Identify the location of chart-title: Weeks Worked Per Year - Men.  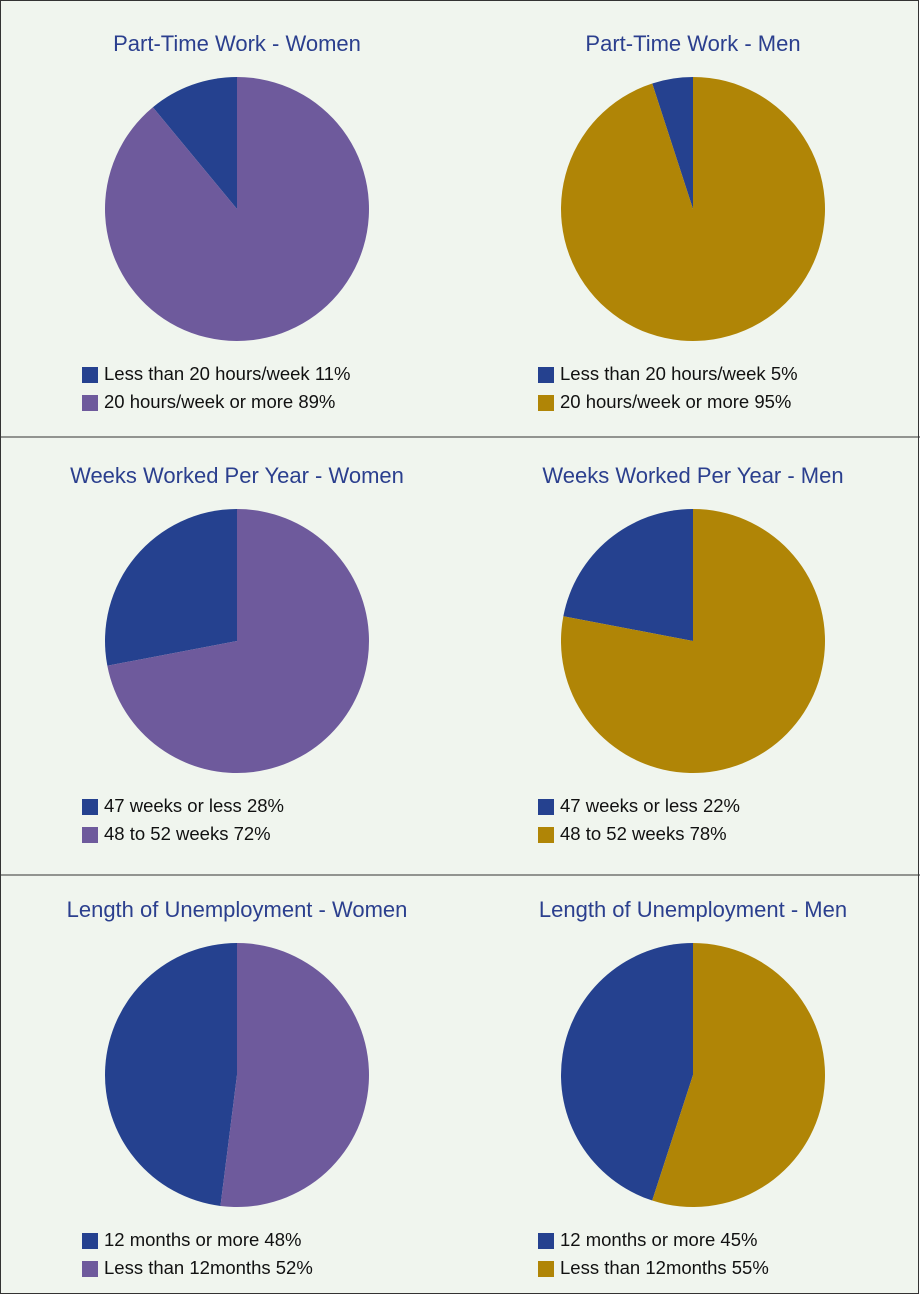
(692, 475).